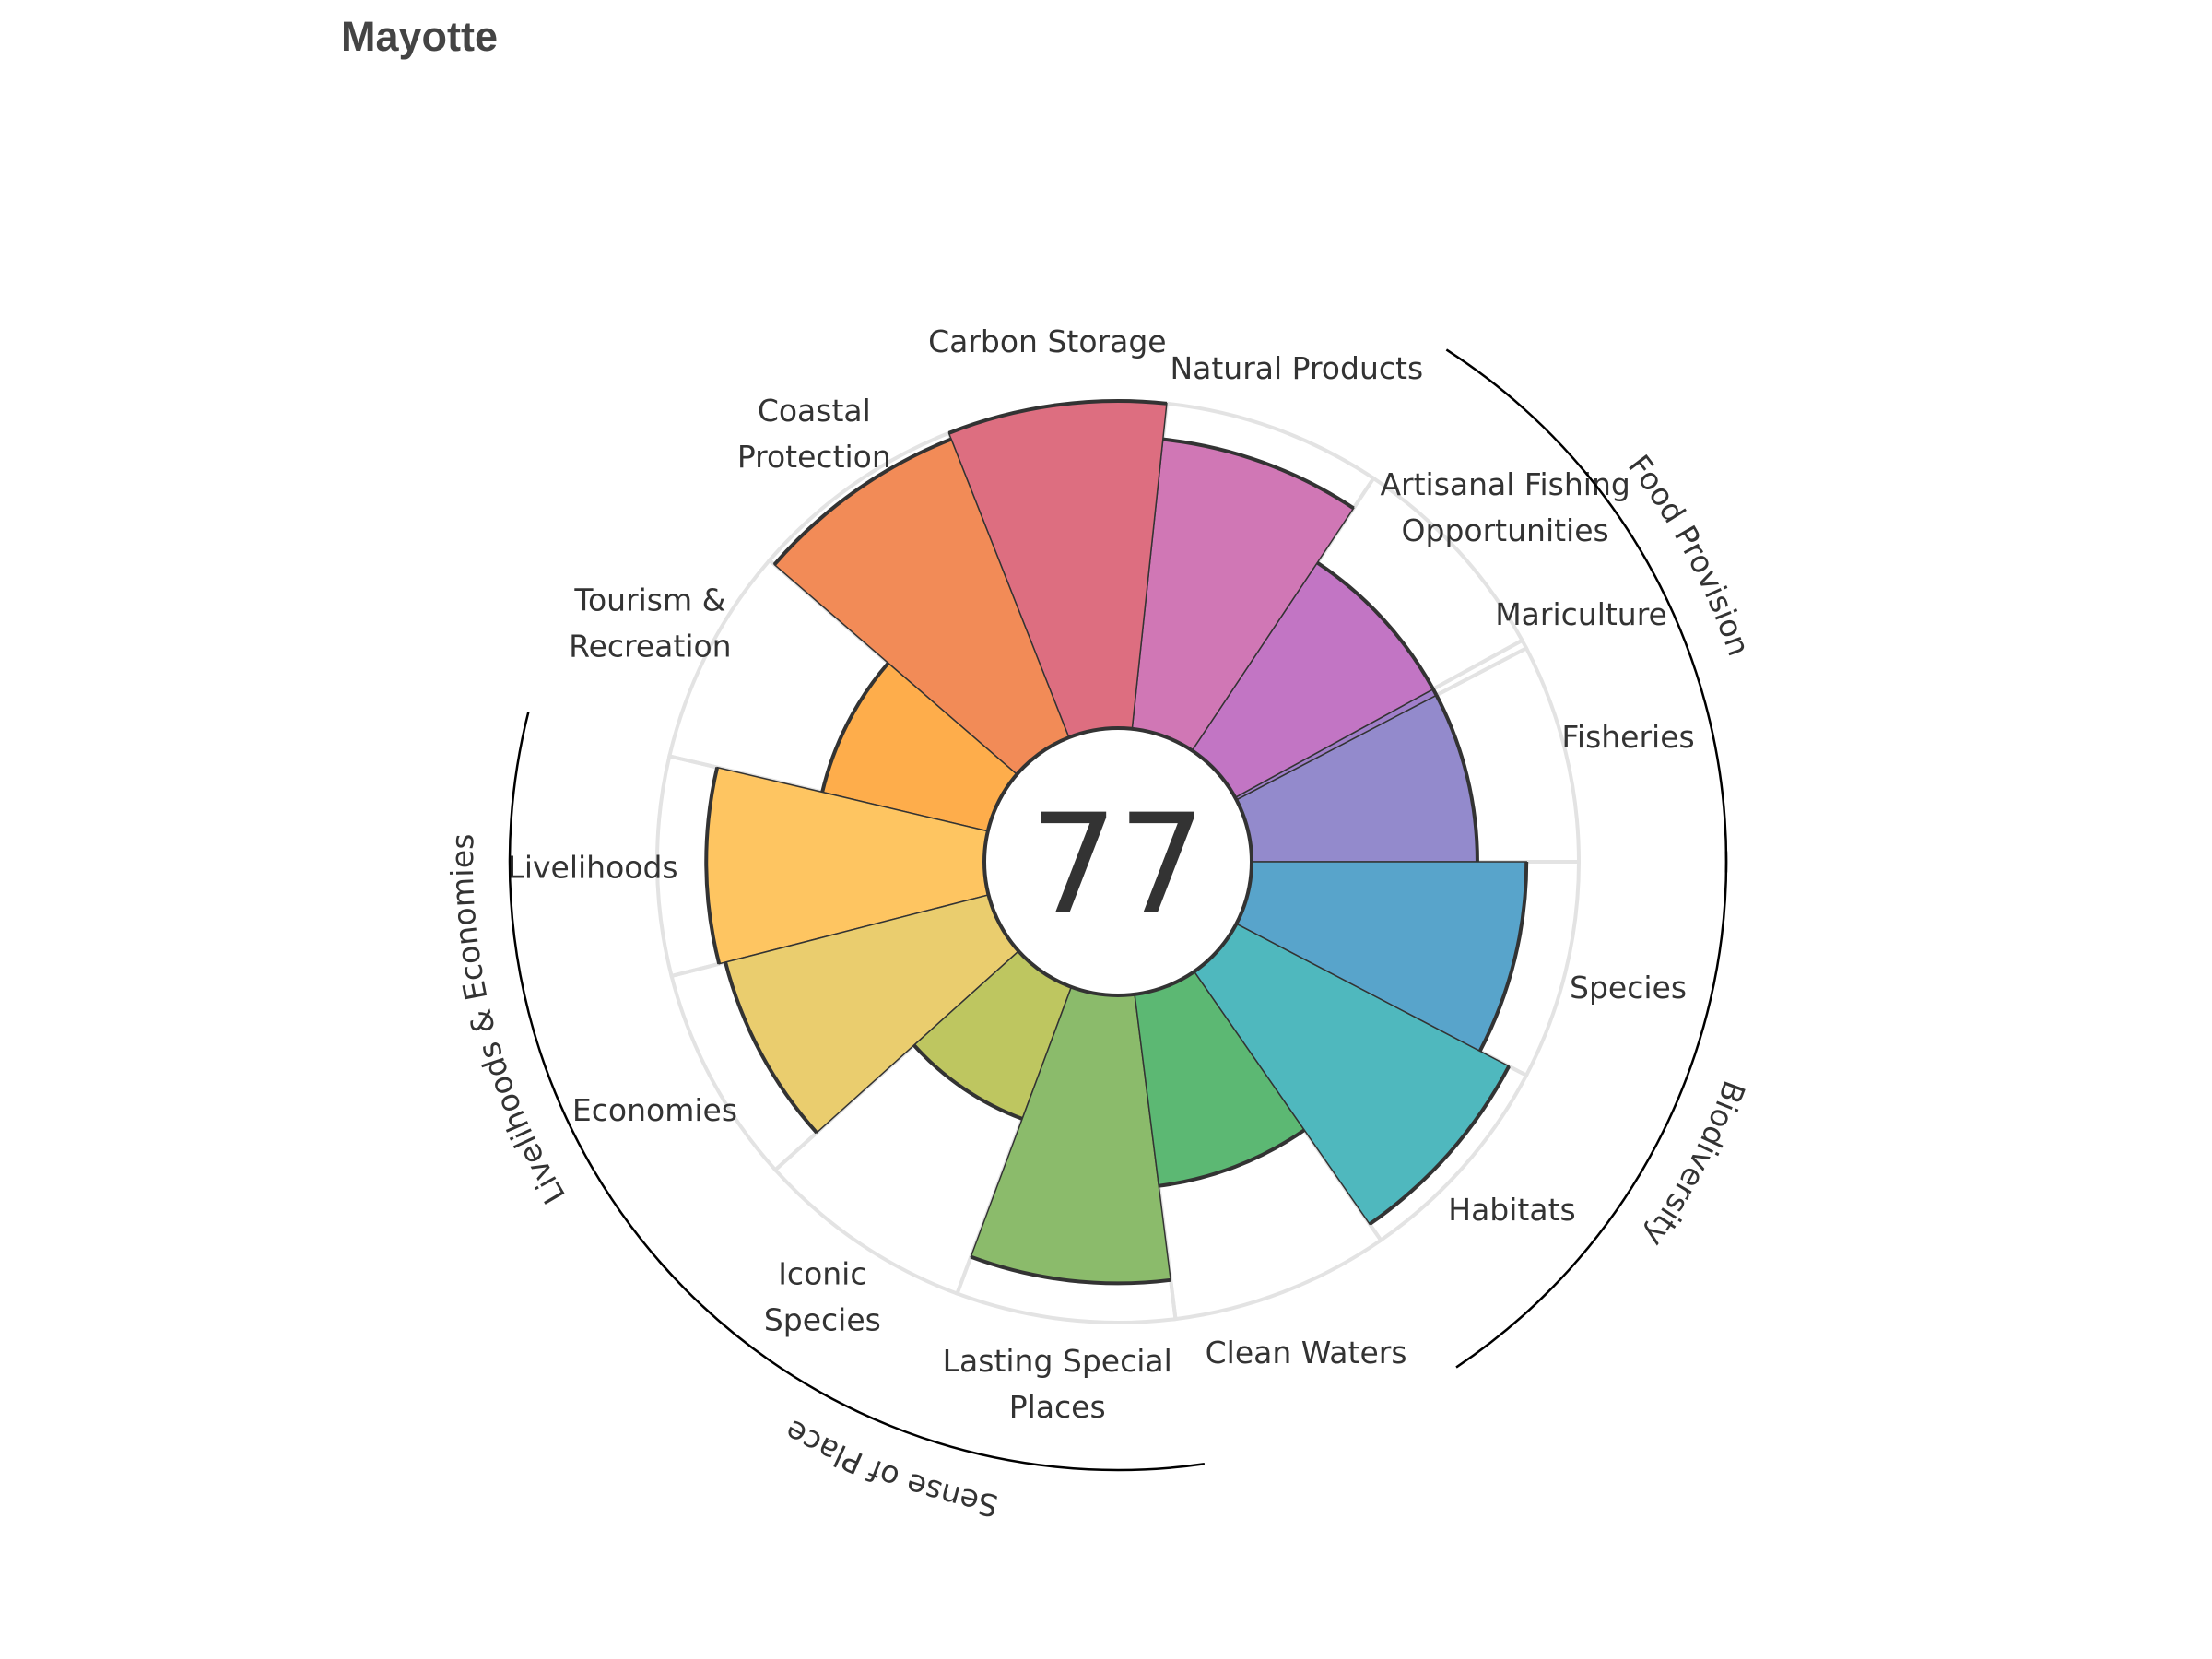 The width and height of the screenshot is (2212, 1659). Describe the element at coordinates (419, 36) in the screenshot. I see `chart-title: Mayotte` at that location.